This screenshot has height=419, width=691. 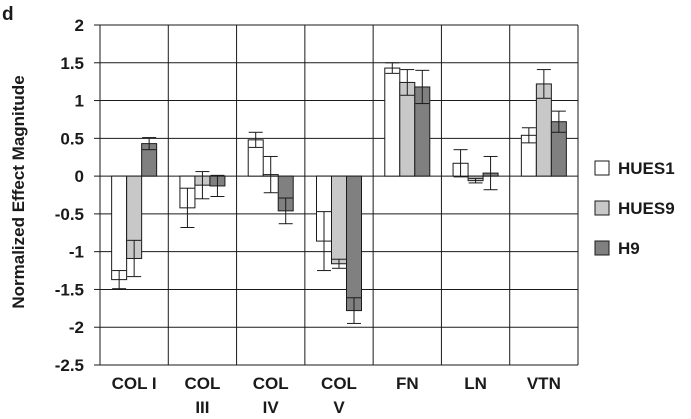 I want to click on x-category-label: COL I, so click(x=134, y=383).